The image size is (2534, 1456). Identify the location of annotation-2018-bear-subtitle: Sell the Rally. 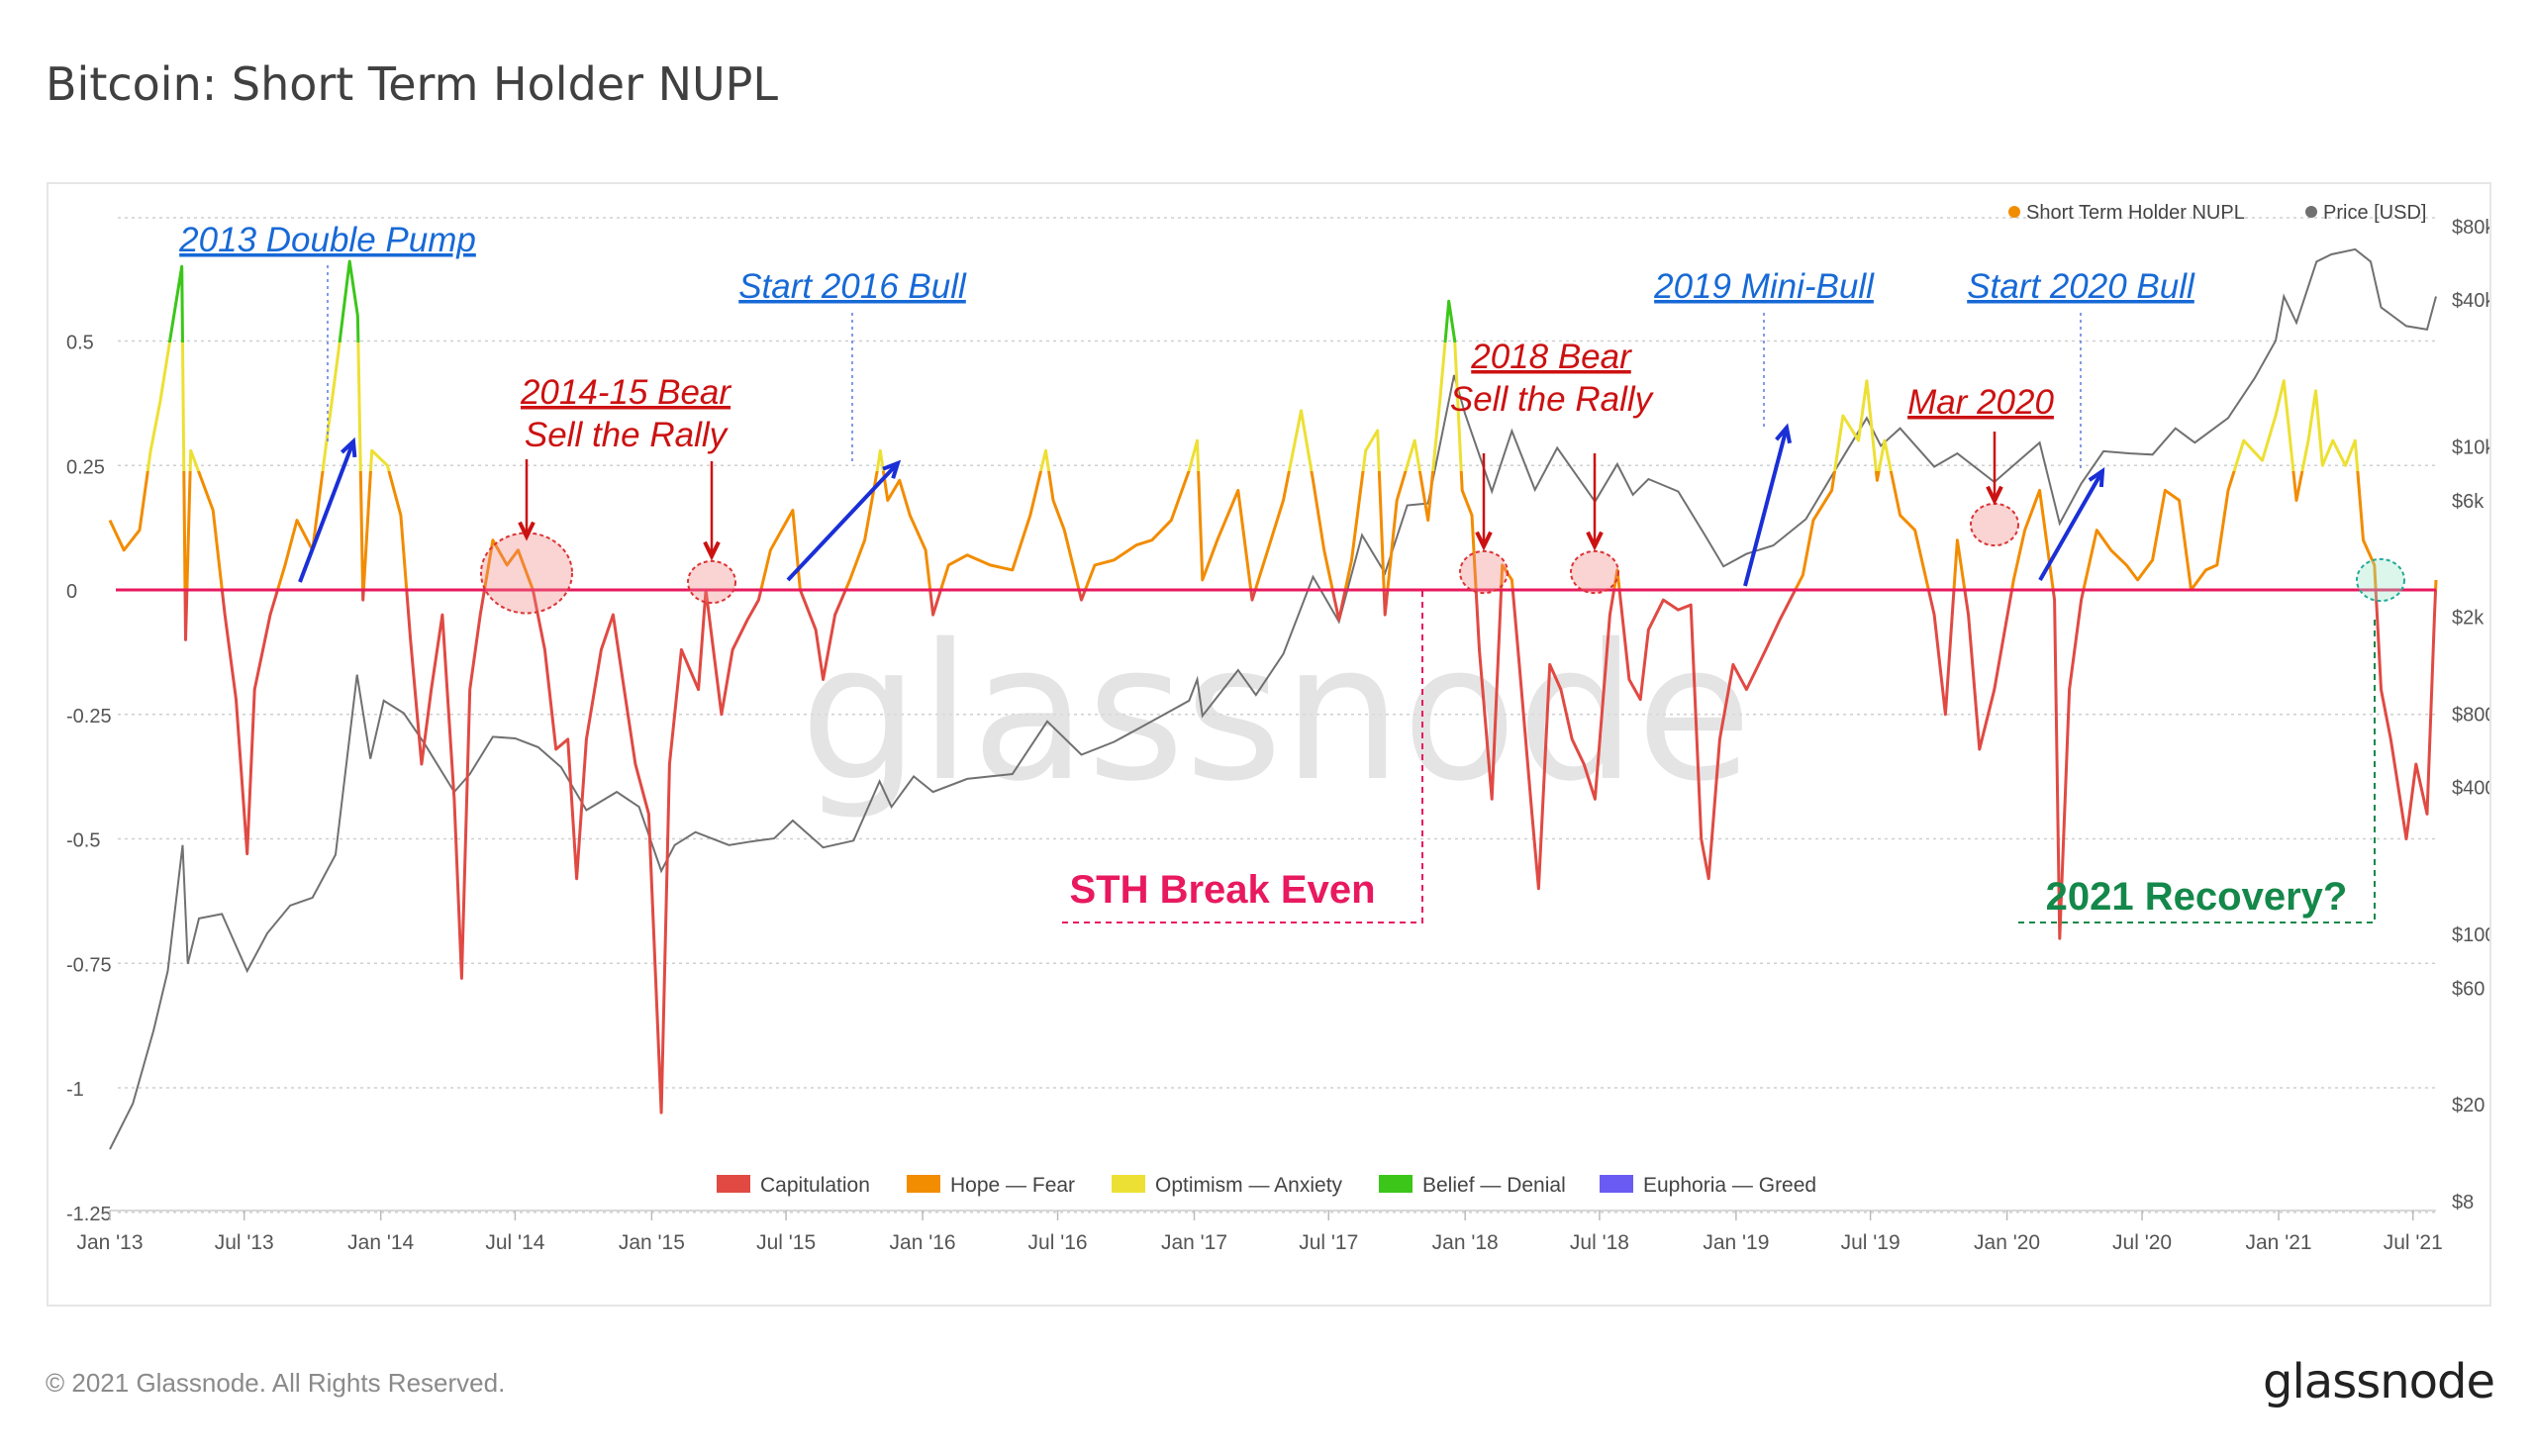
(1552, 399).